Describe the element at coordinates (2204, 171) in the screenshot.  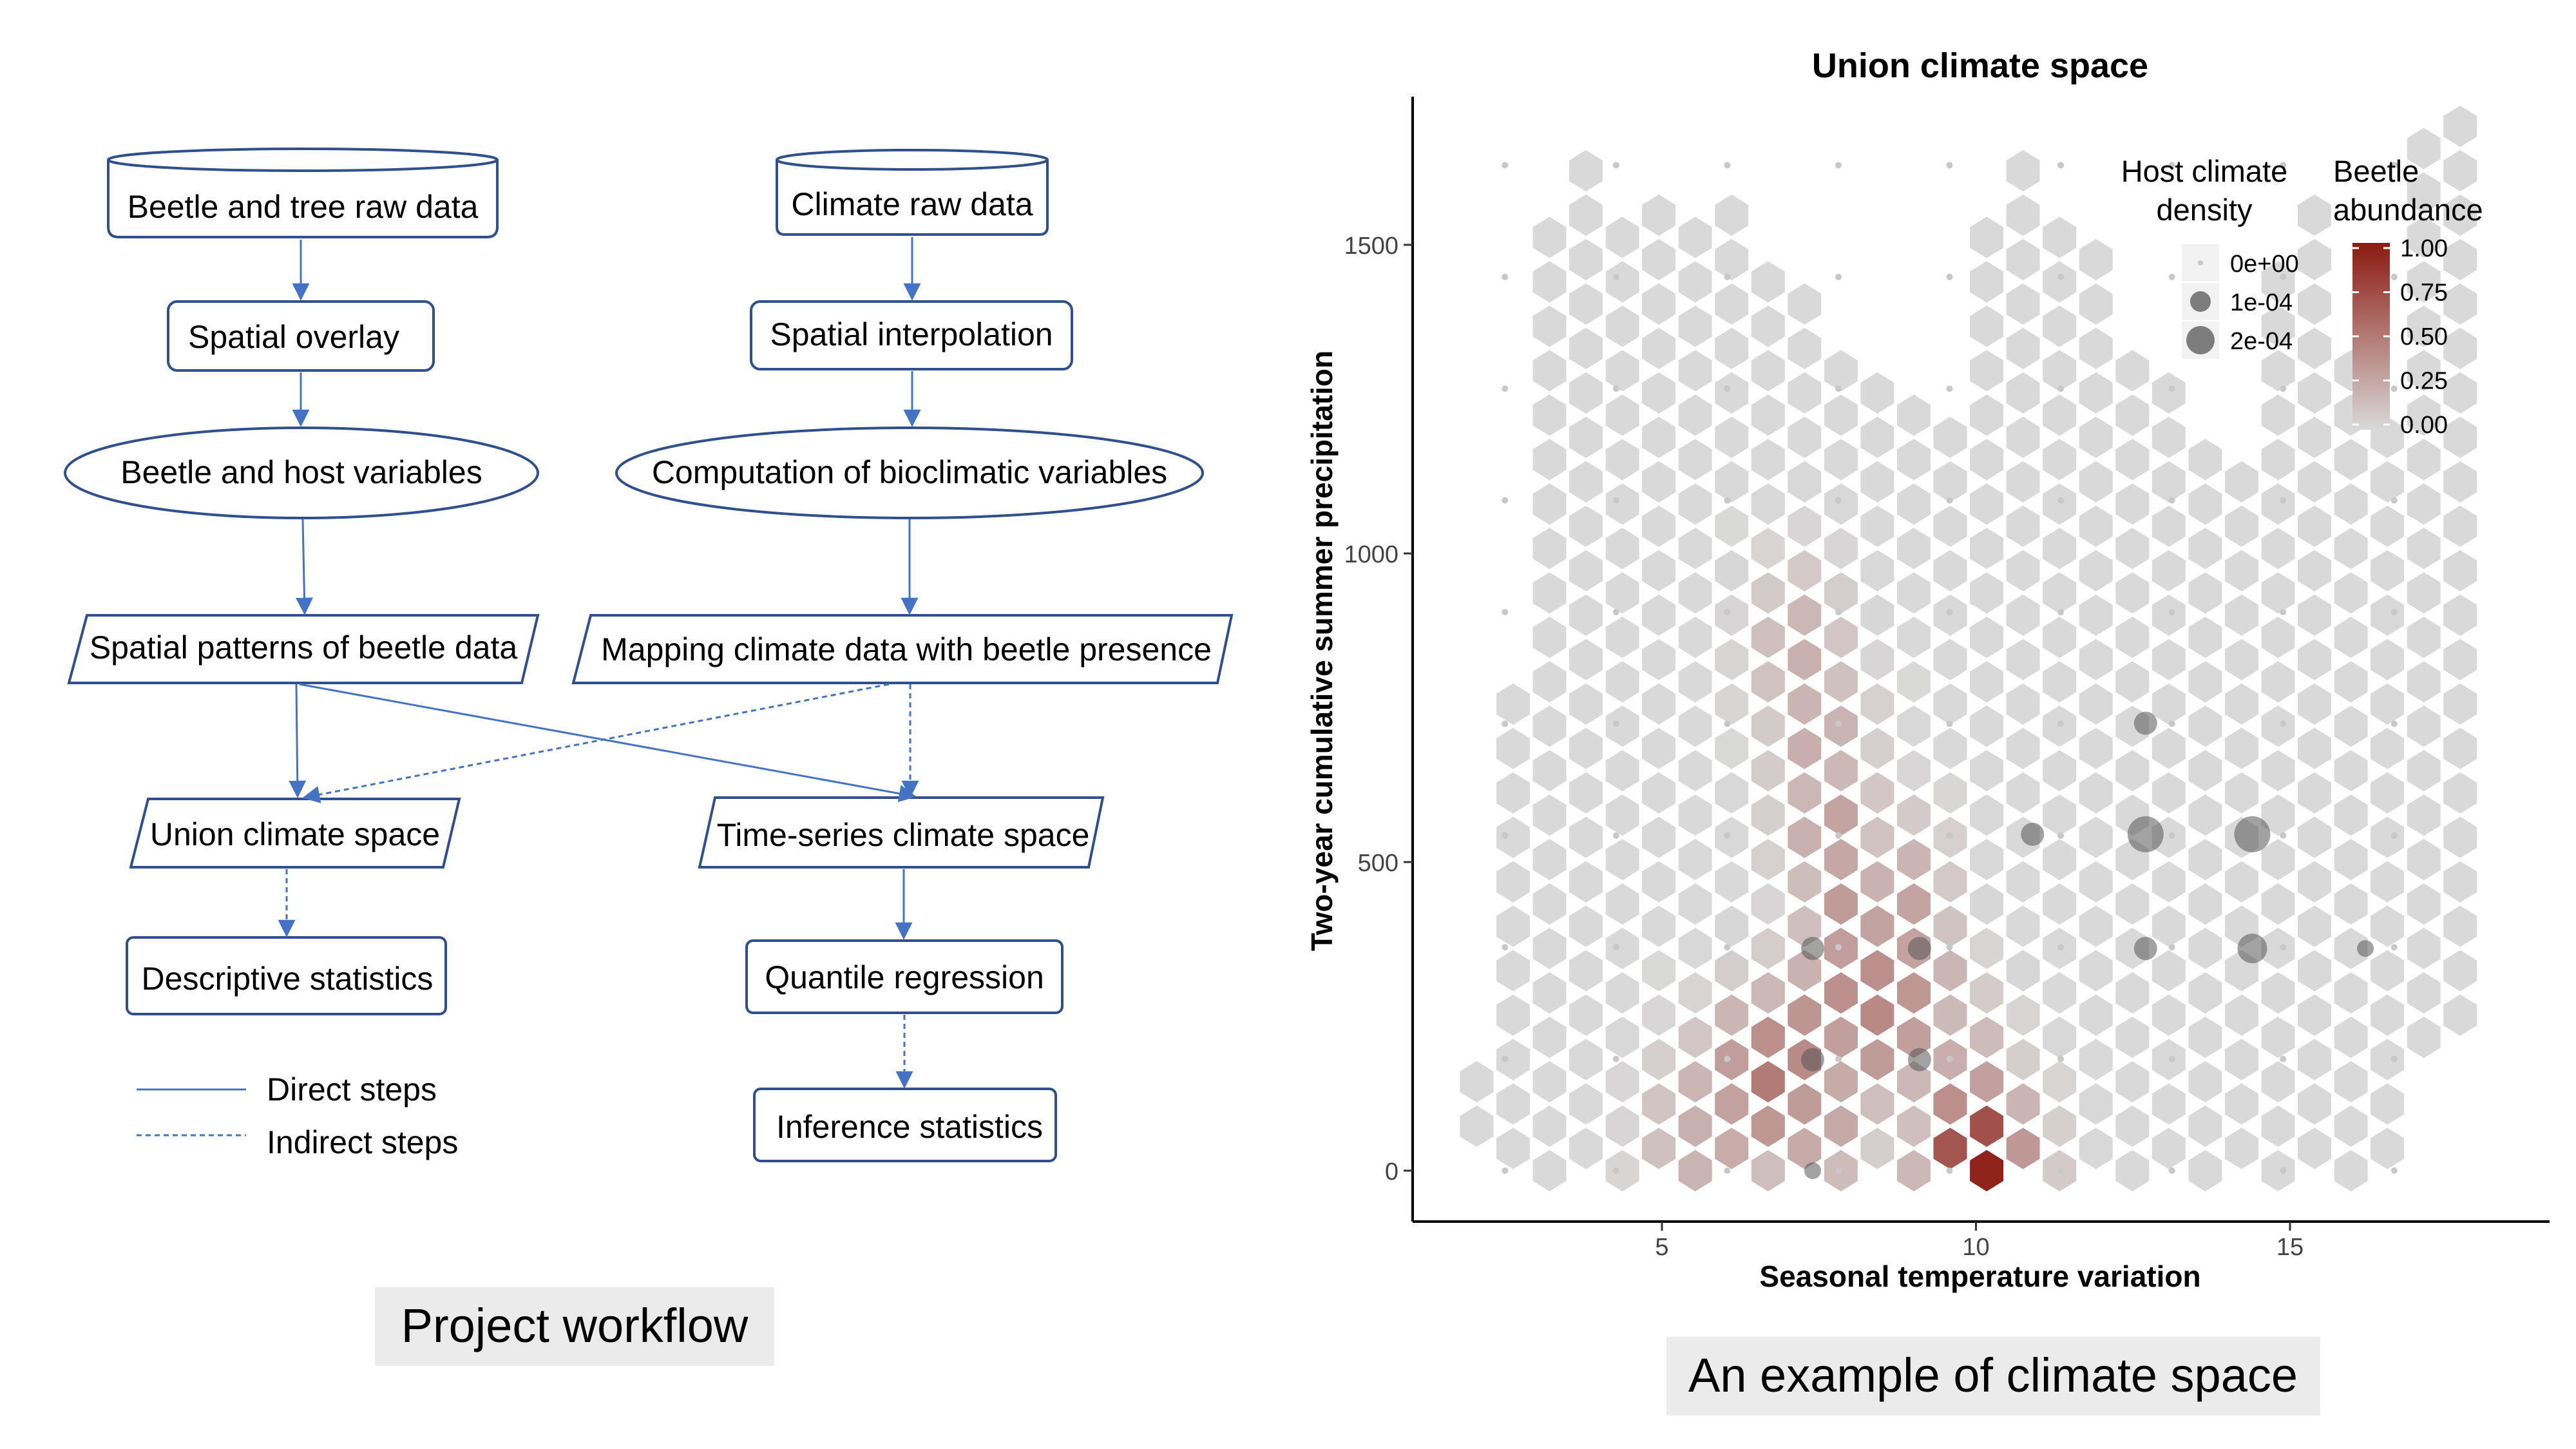
I see `size-legend-title: Host climate` at that location.